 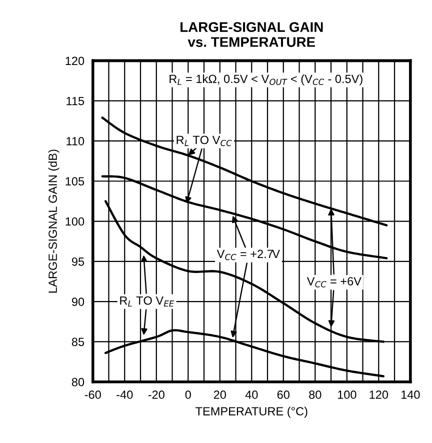 What do you see at coordinates (75, 61) in the screenshot?
I see `y-tick-label: 120` at bounding box center [75, 61].